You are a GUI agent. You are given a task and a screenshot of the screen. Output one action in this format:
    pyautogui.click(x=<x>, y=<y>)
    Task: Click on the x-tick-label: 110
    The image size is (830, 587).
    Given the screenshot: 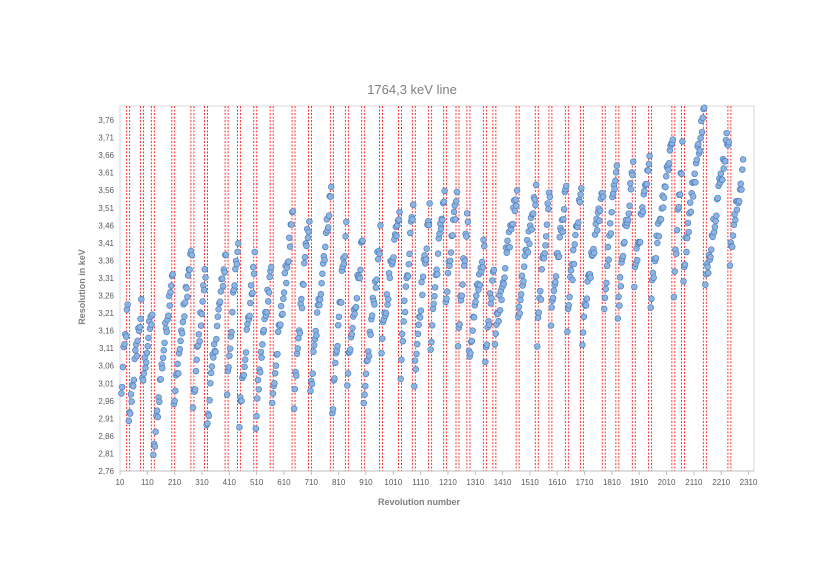 What is the action you would take?
    pyautogui.click(x=147, y=482)
    